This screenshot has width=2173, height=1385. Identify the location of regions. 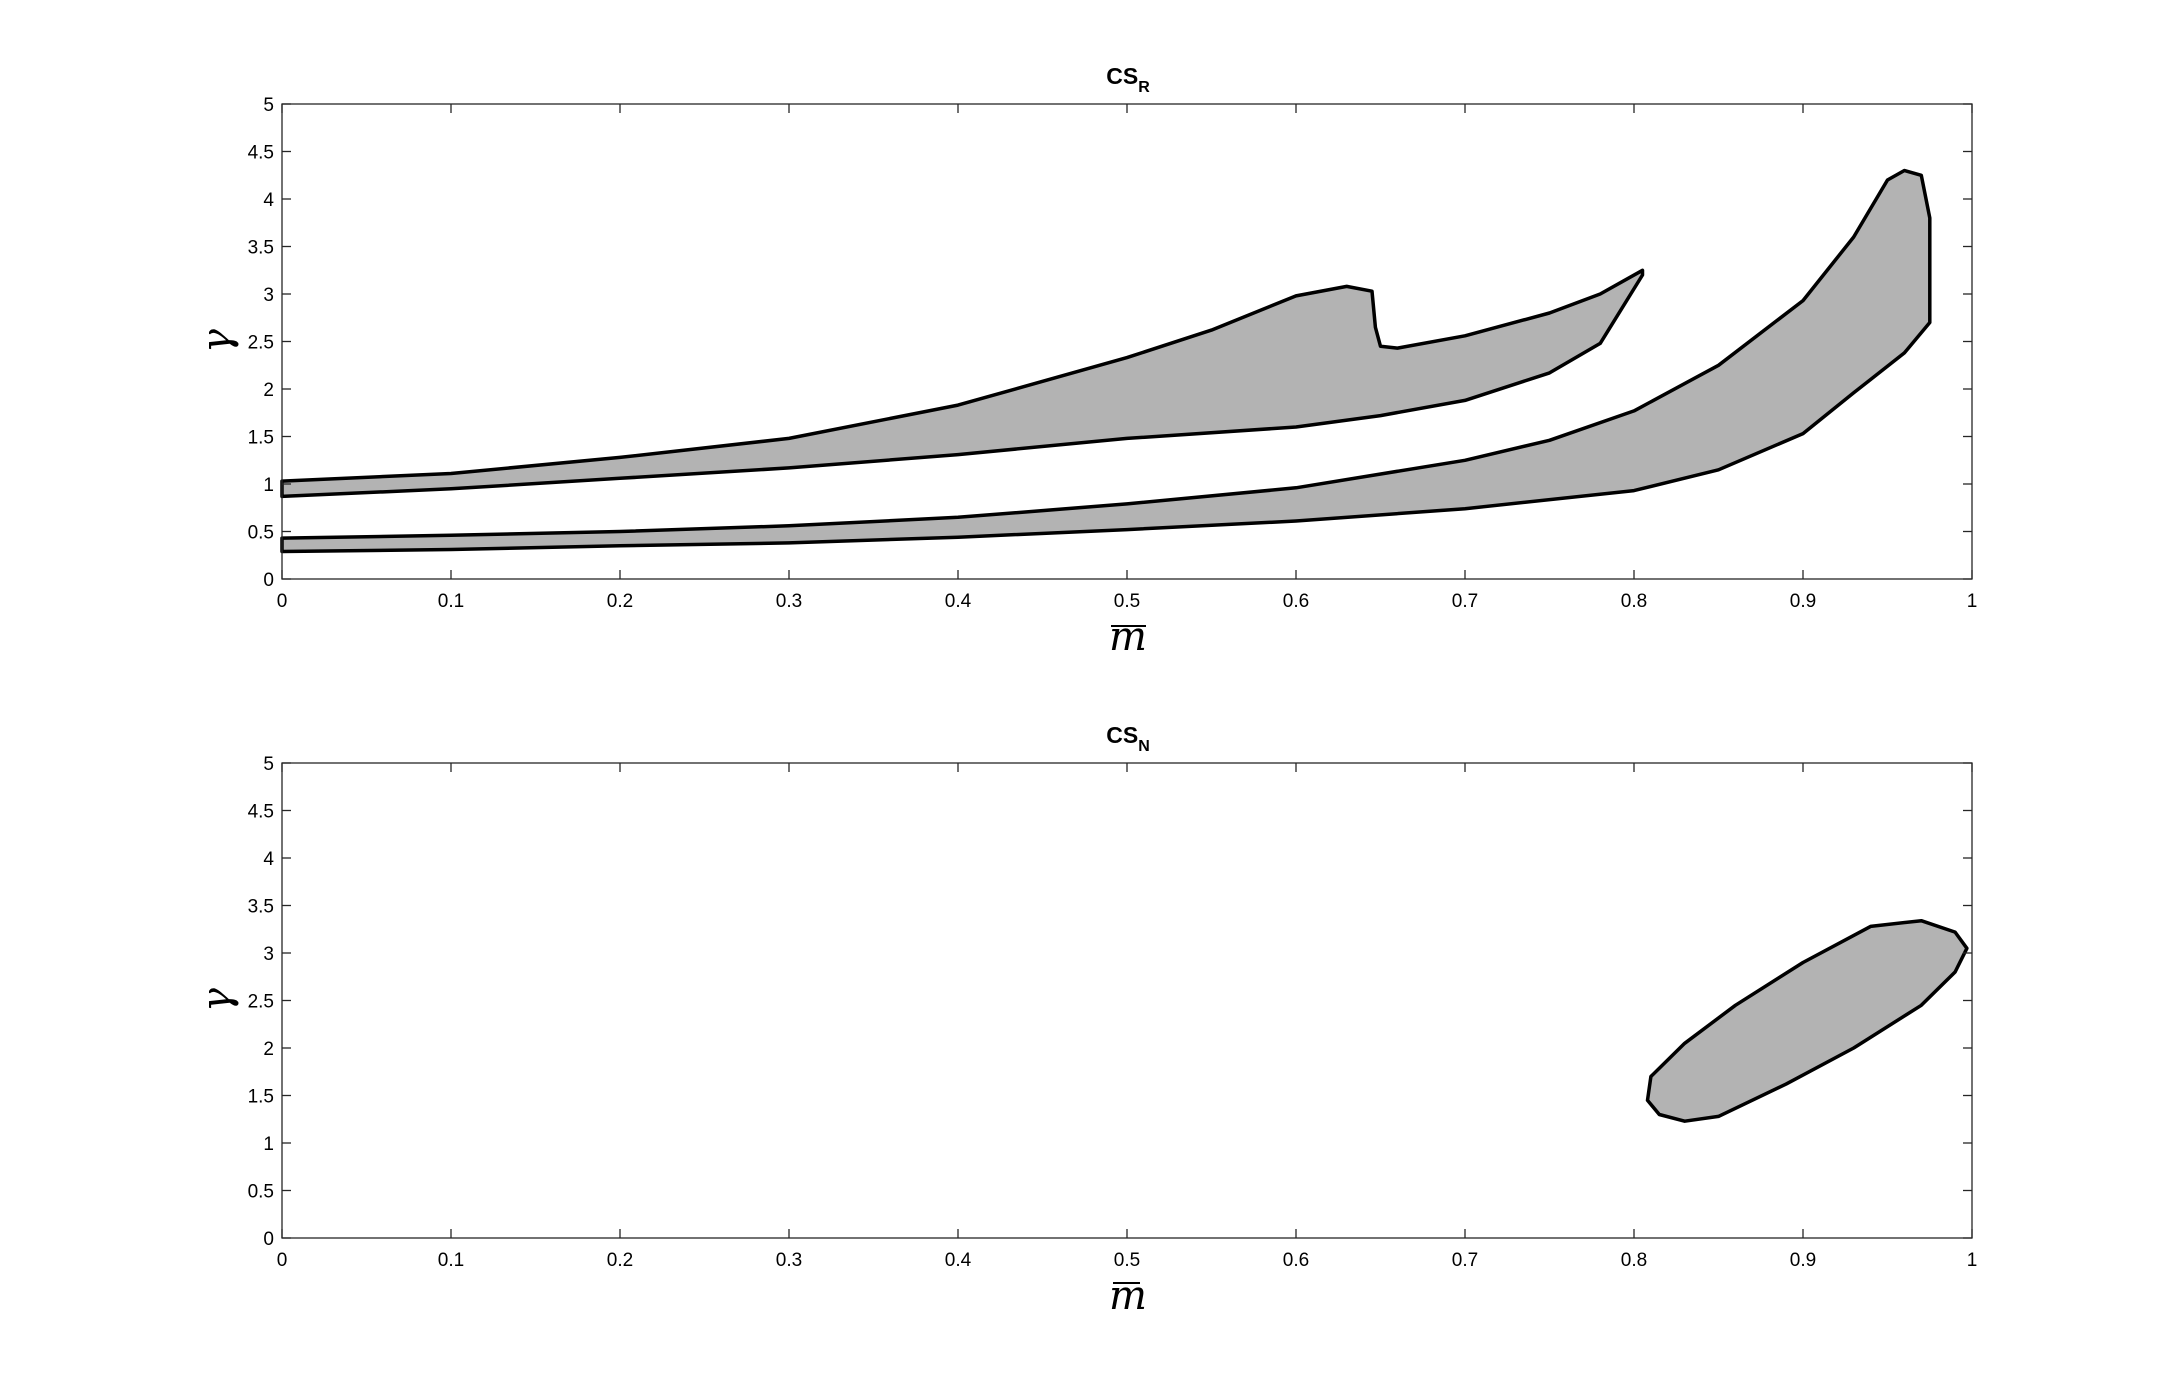
(1807, 1020).